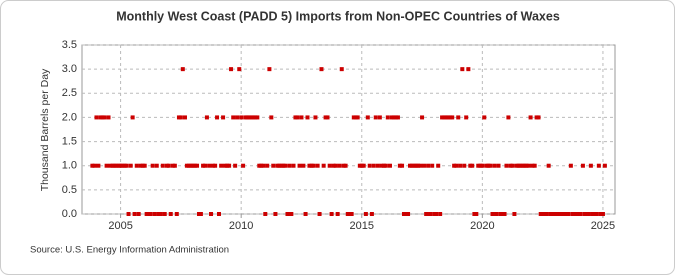  Describe the element at coordinates (69, 166) in the screenshot. I see `y-tick-label: 1.0` at that location.